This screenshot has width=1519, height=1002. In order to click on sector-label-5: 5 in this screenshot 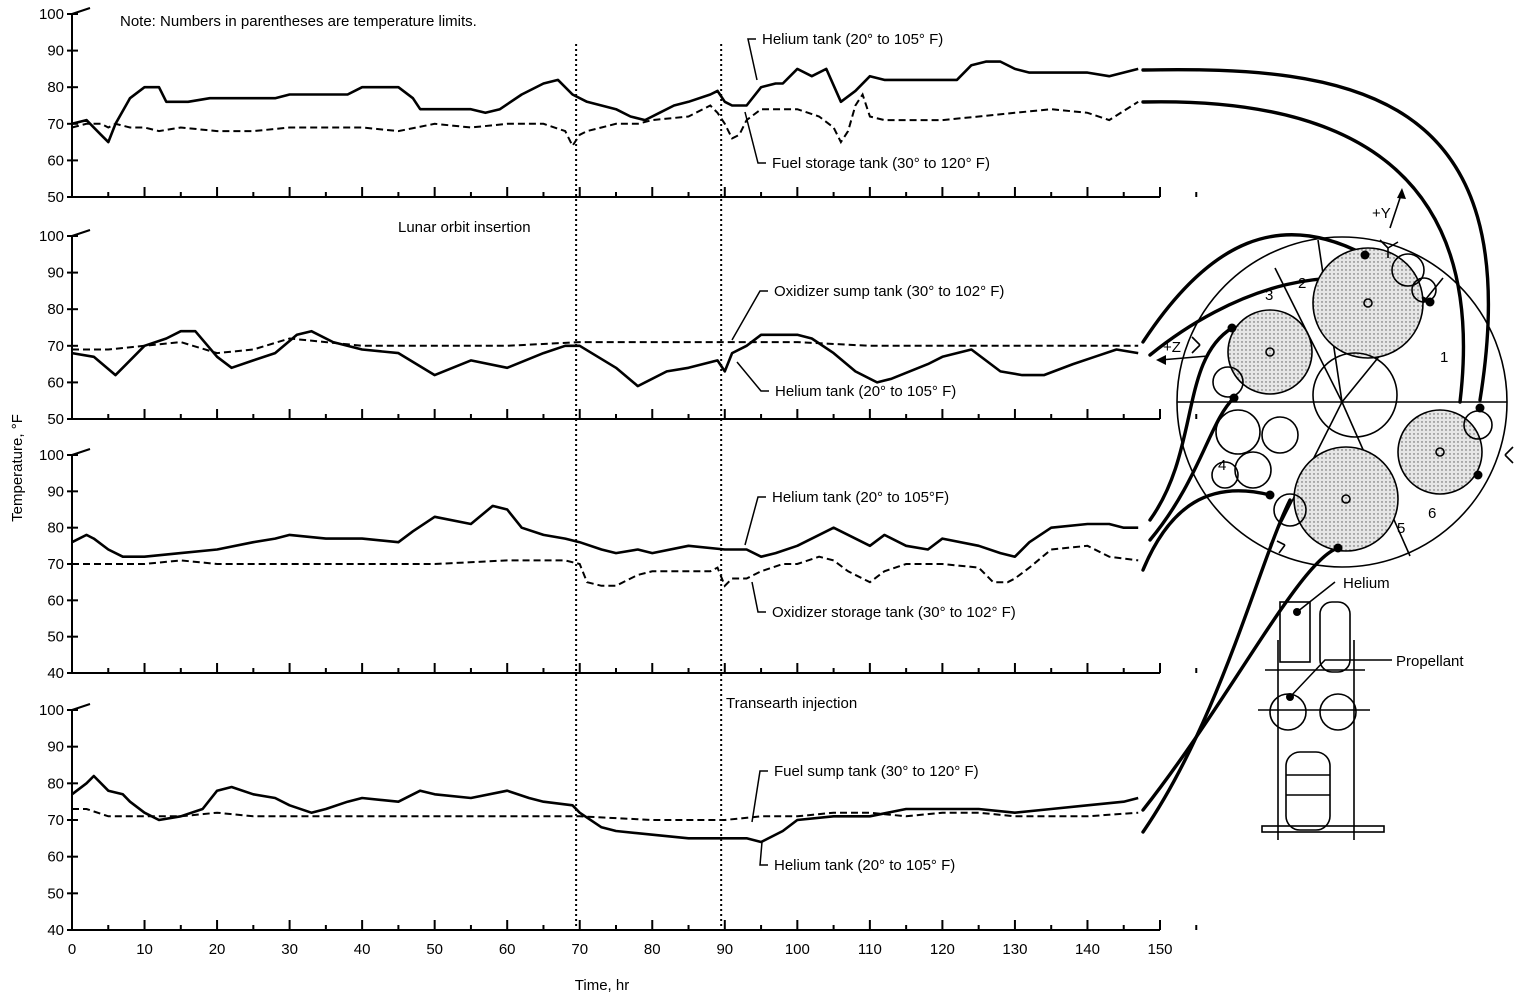, I will do `click(1401, 528)`.